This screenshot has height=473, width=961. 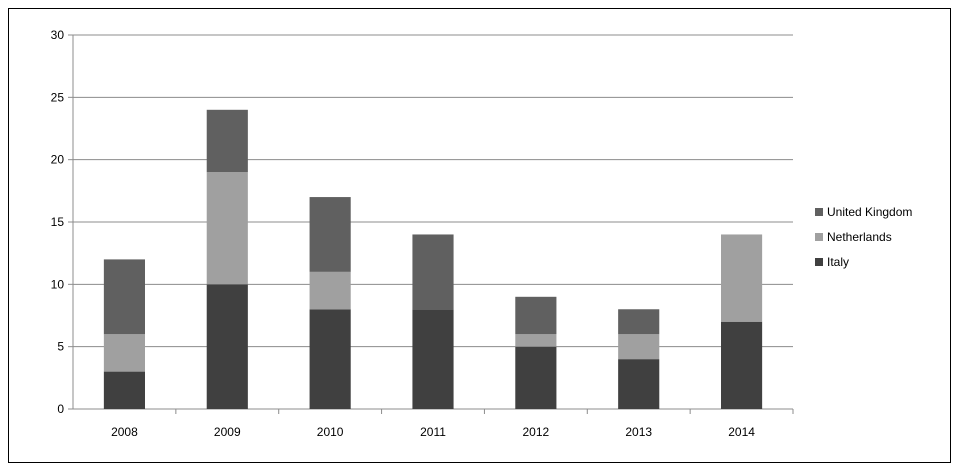 I want to click on legend-label-netherlands: Netherlands, so click(x=859, y=237).